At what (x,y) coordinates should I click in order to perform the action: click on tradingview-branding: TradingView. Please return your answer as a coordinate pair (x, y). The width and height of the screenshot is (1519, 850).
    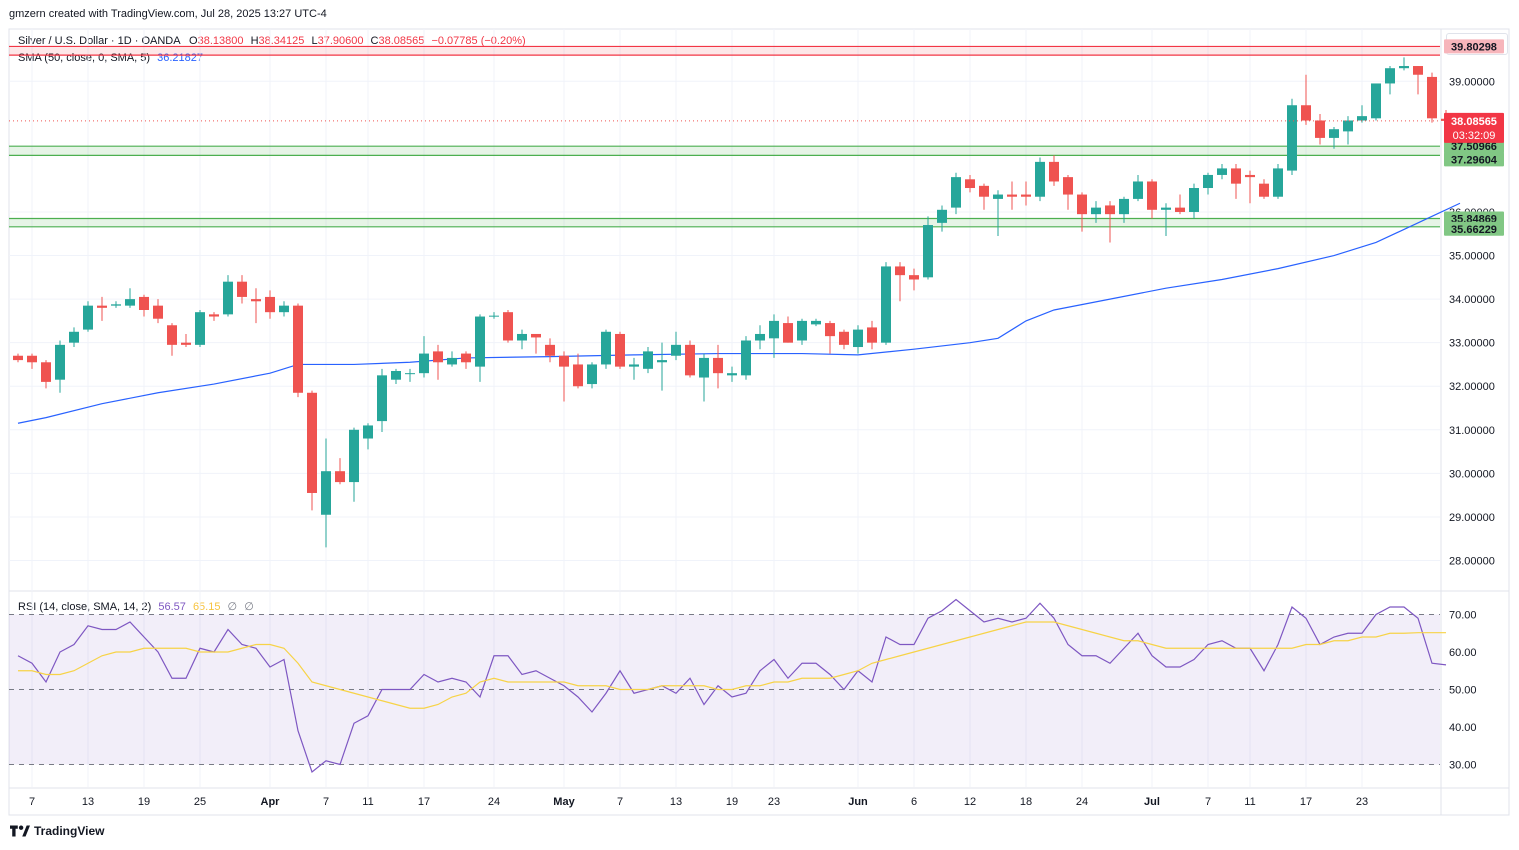
    Looking at the image, I should click on (57, 831).